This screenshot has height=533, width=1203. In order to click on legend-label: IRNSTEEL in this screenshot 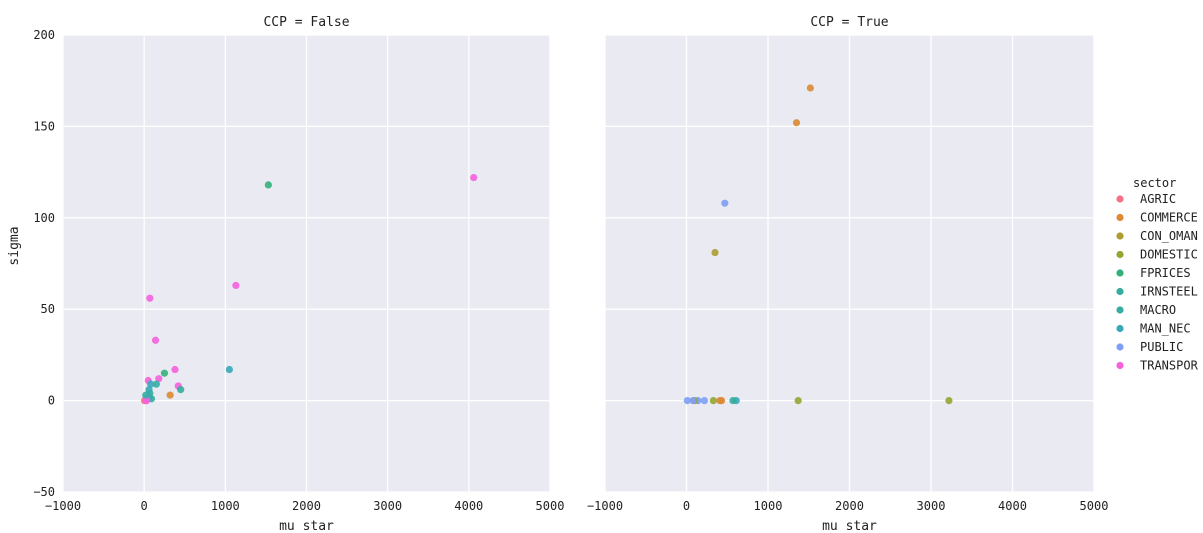, I will do `click(1169, 292)`.